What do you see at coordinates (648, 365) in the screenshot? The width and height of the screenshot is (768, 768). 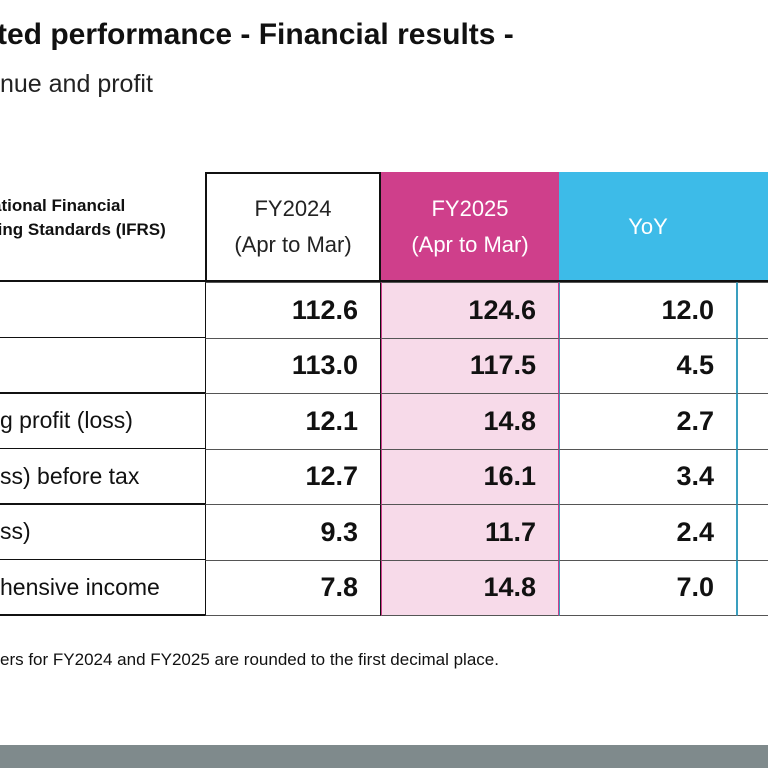 I see `cell: 4.5` at bounding box center [648, 365].